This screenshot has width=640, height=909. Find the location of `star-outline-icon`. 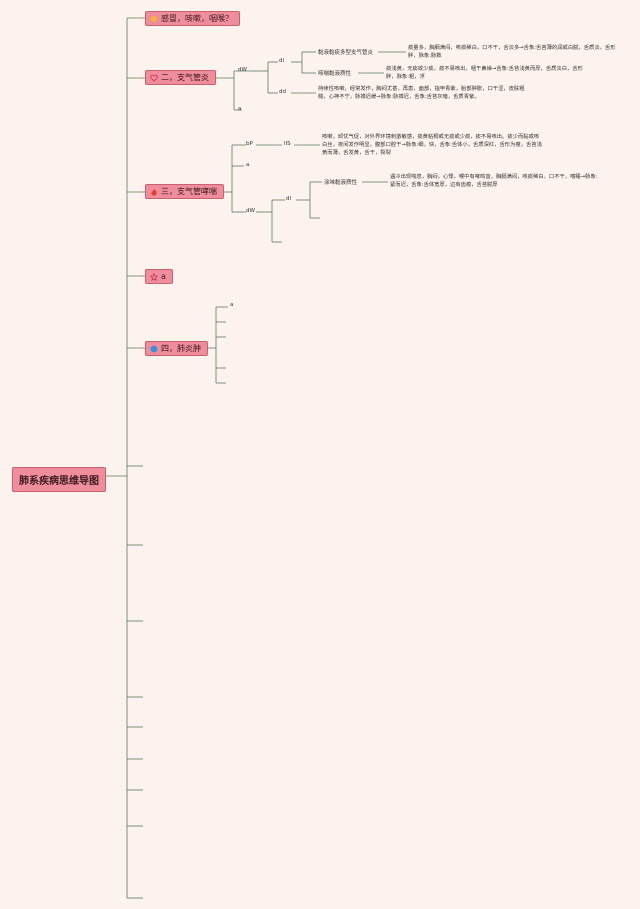

star-outline-icon is located at coordinates (154, 276).